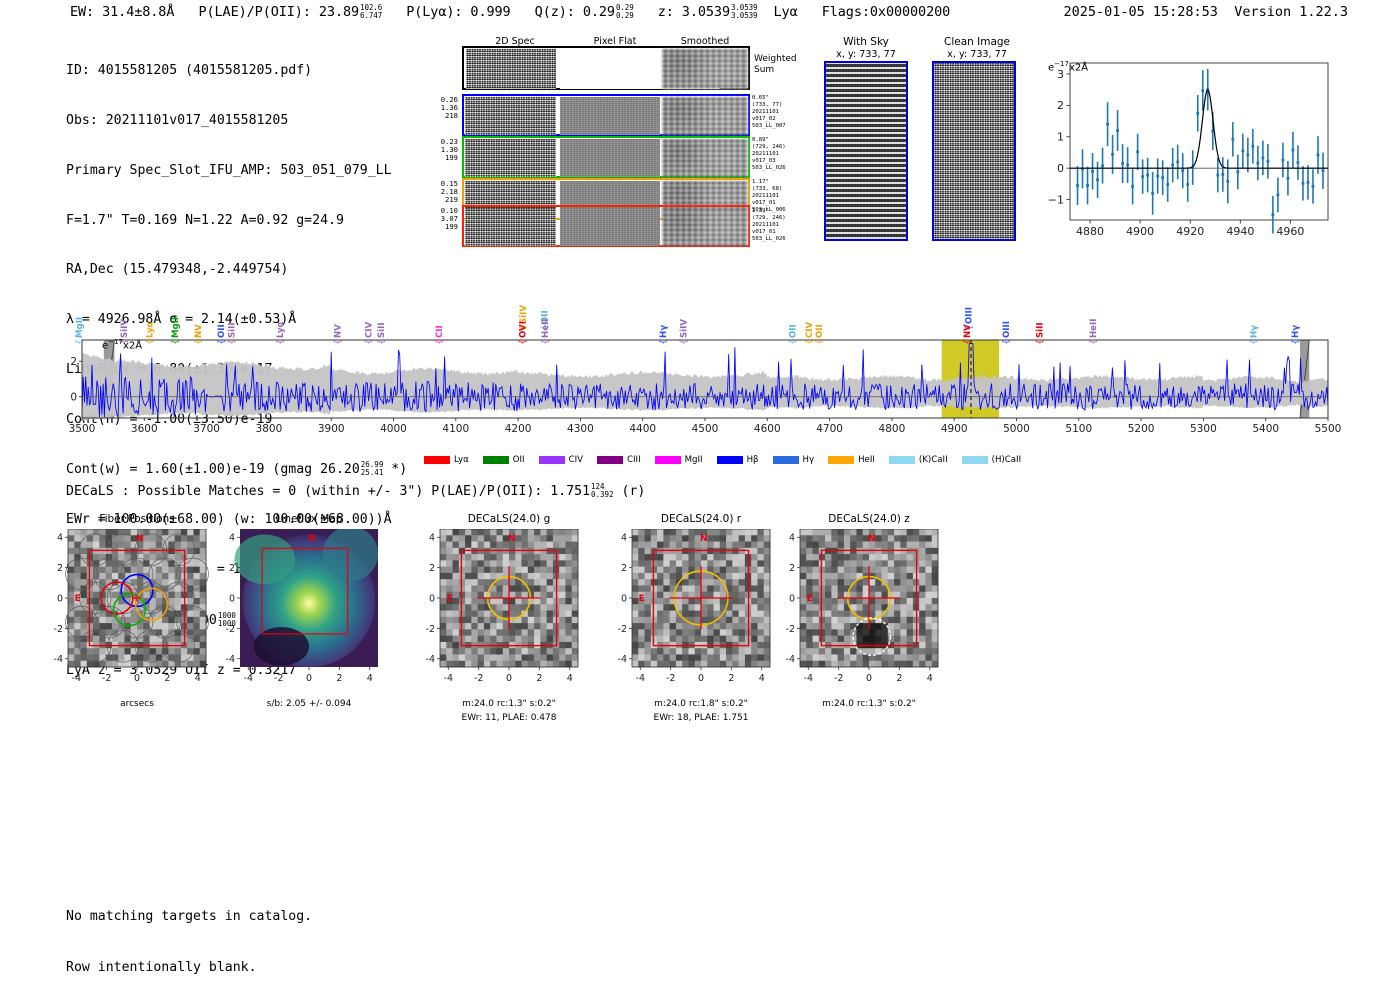  Describe the element at coordinates (866, 42) in the screenshot. I see `cutout-title-with-sky: With Sky` at that location.